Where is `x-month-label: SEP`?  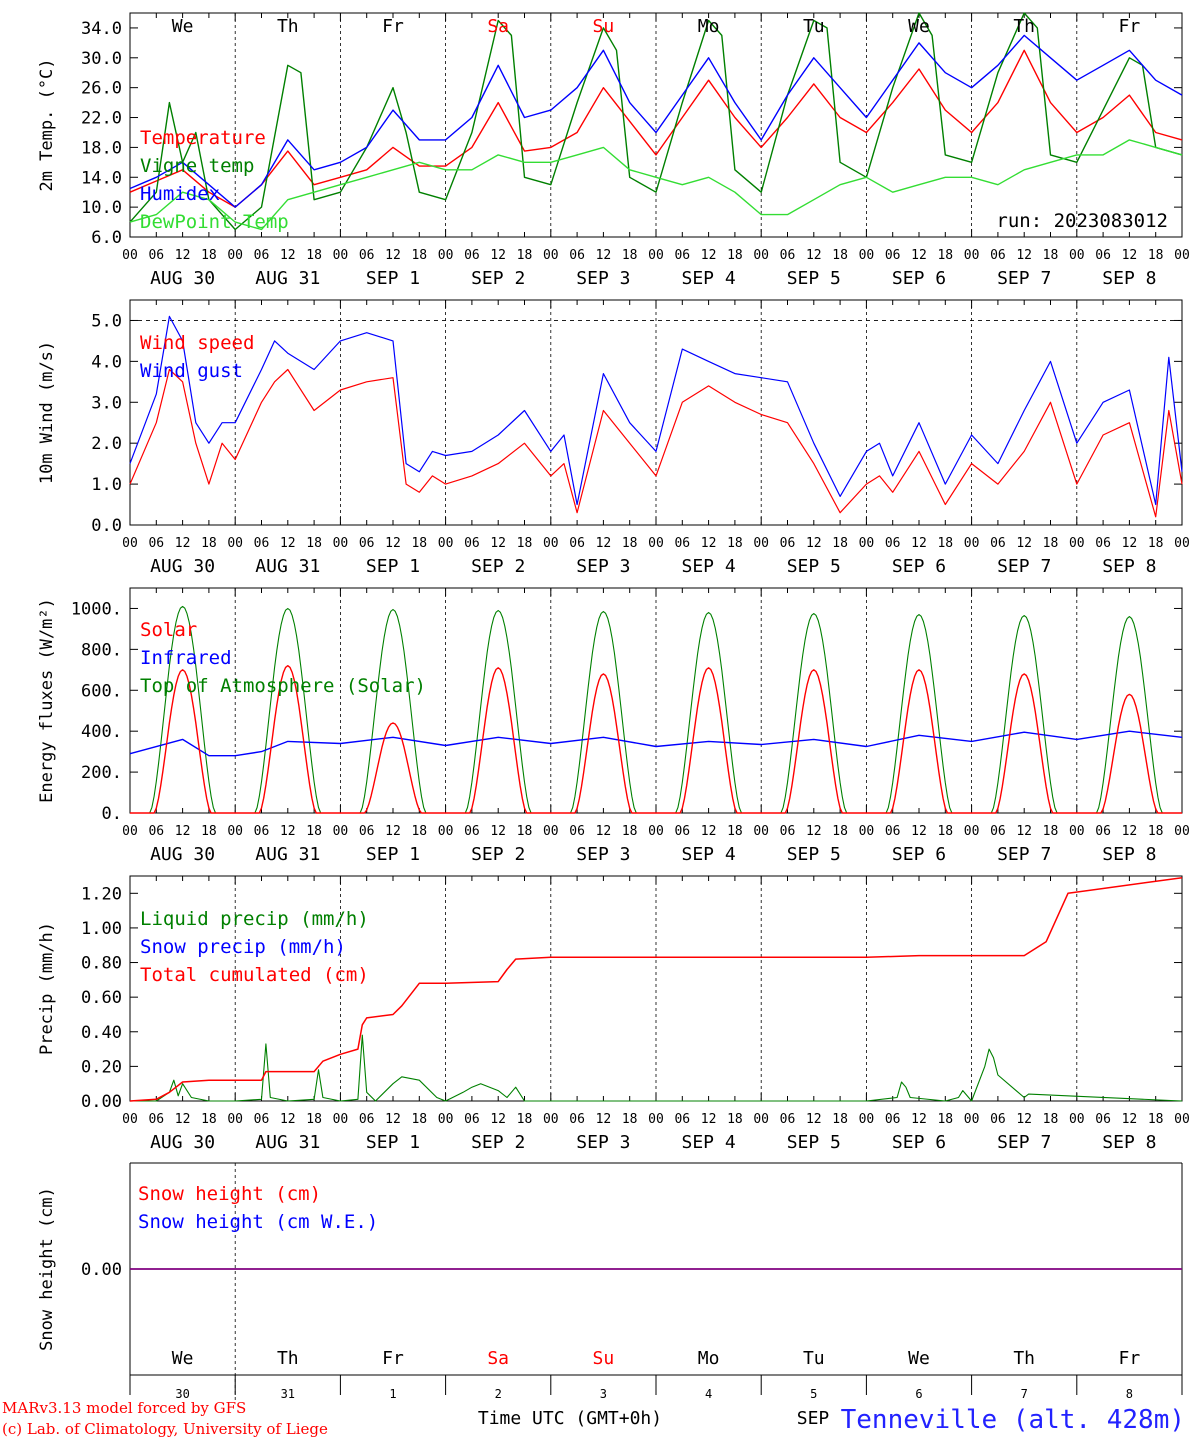 x-month-label: SEP is located at coordinates (813, 1418).